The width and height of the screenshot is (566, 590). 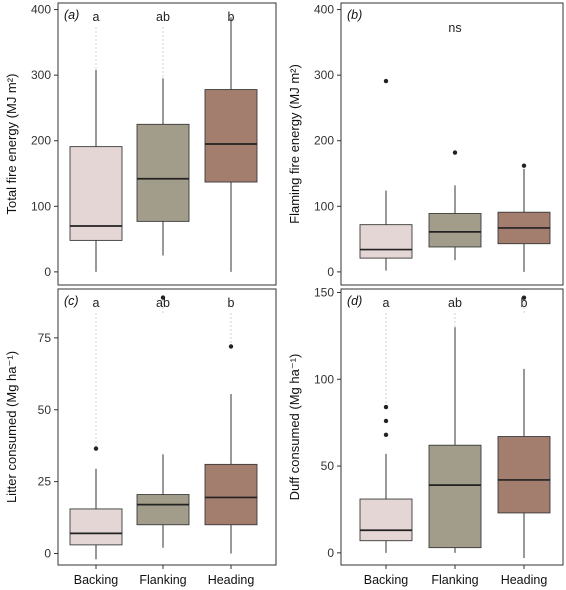 What do you see at coordinates (294, 144) in the screenshot?
I see `y-axis-label: Flaming fire energy (MJ m²)` at bounding box center [294, 144].